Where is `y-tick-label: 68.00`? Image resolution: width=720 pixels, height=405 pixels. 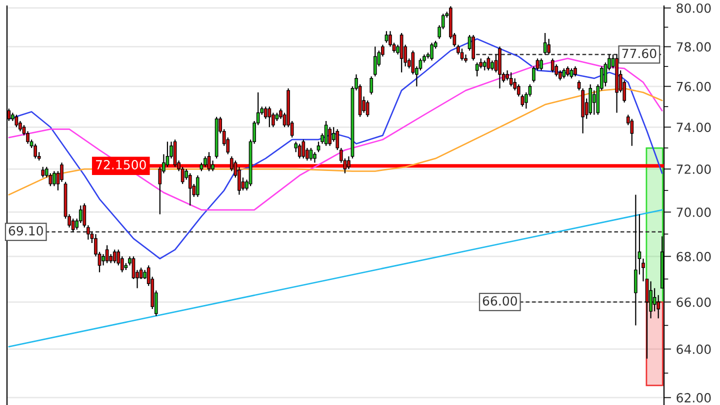 y-tick-label: 68.00 is located at coordinates (693, 257).